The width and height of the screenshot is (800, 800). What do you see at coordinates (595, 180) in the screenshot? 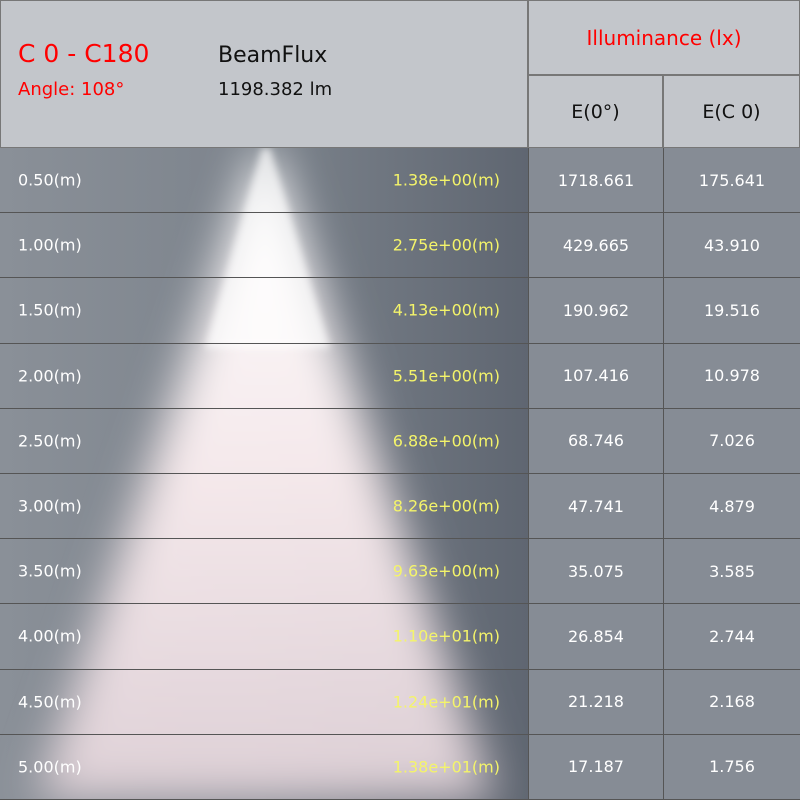
I see `e0-cell: 1718.661` at bounding box center [595, 180].